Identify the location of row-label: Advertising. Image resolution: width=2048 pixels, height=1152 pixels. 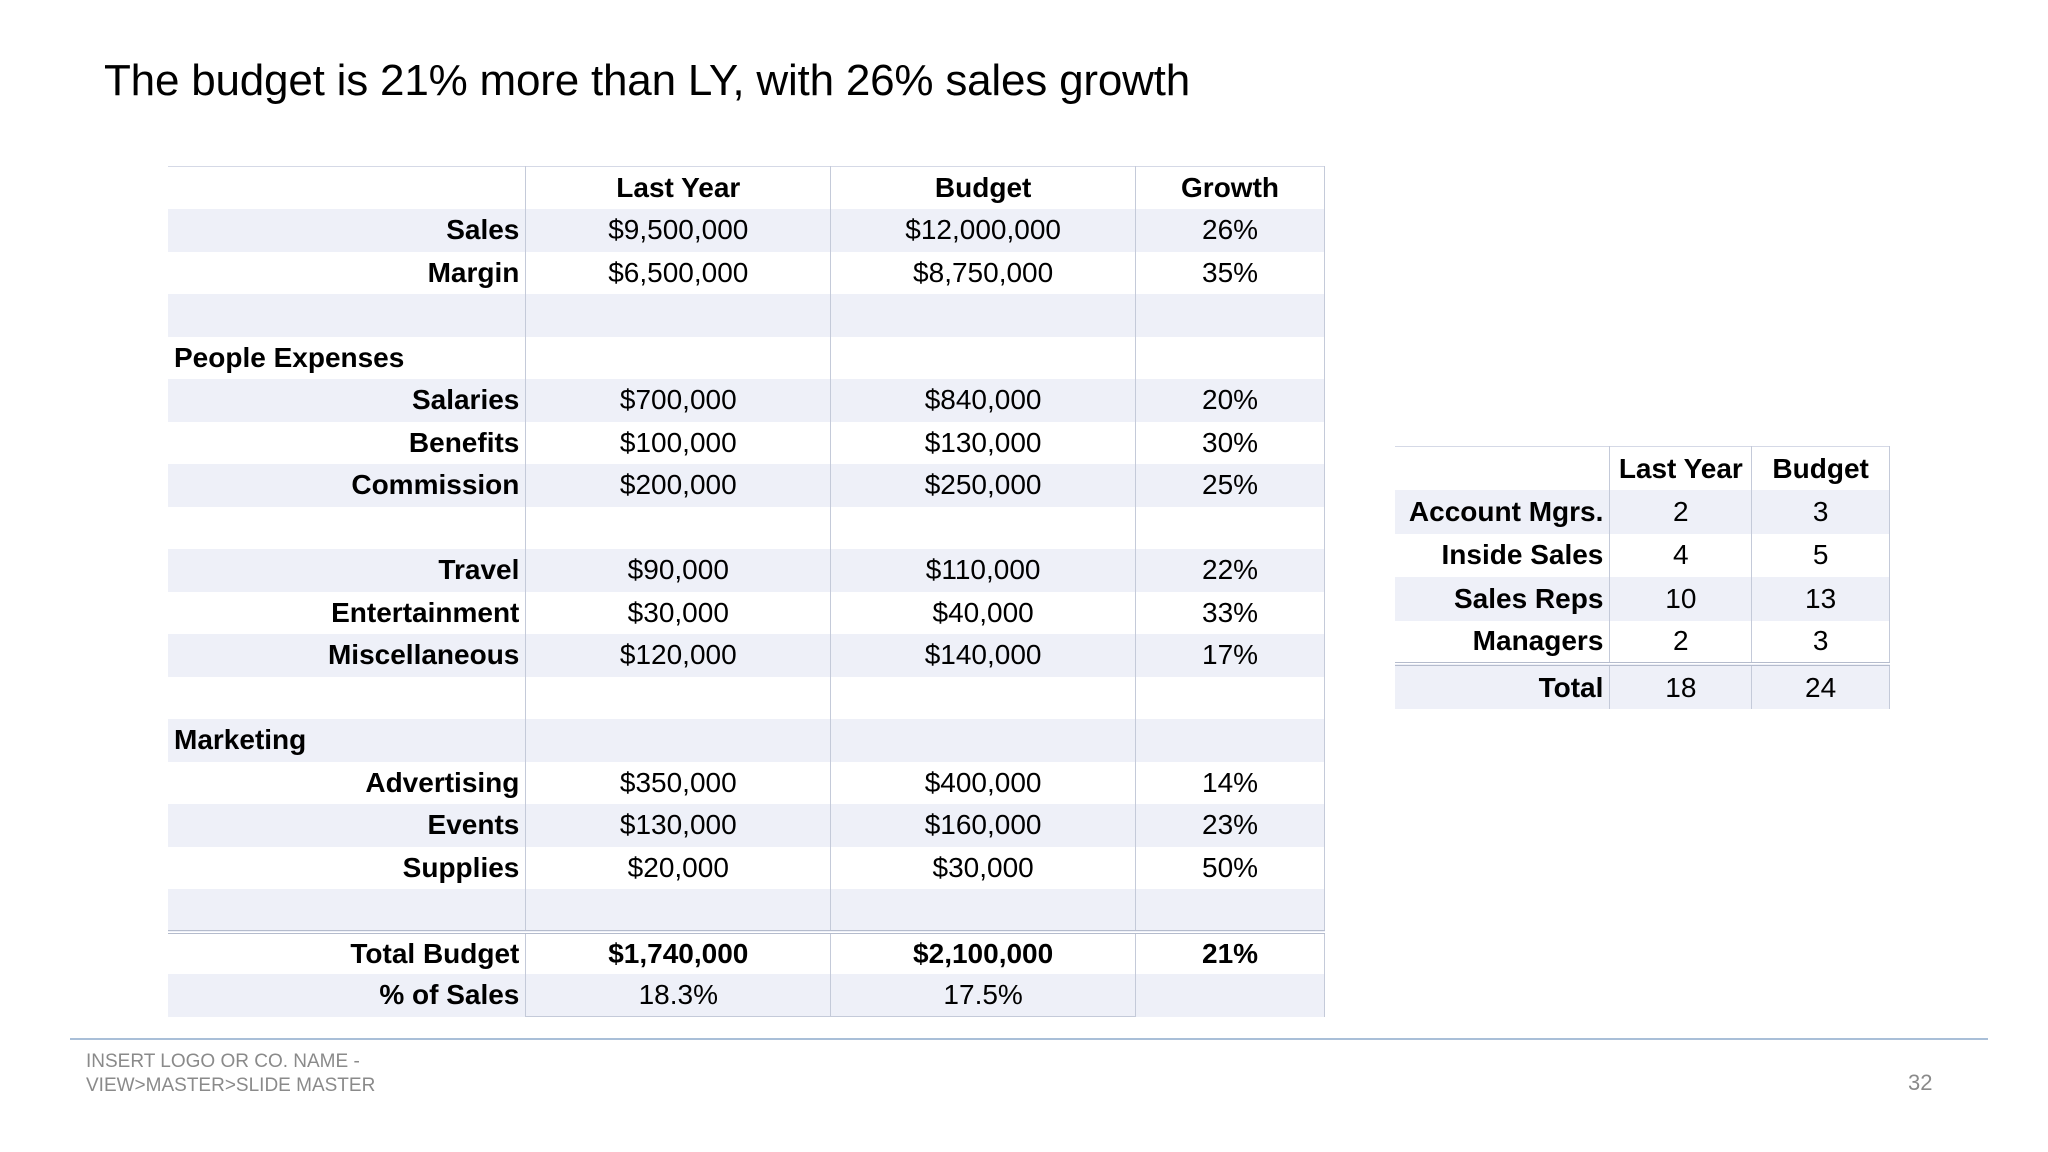
(442, 782).